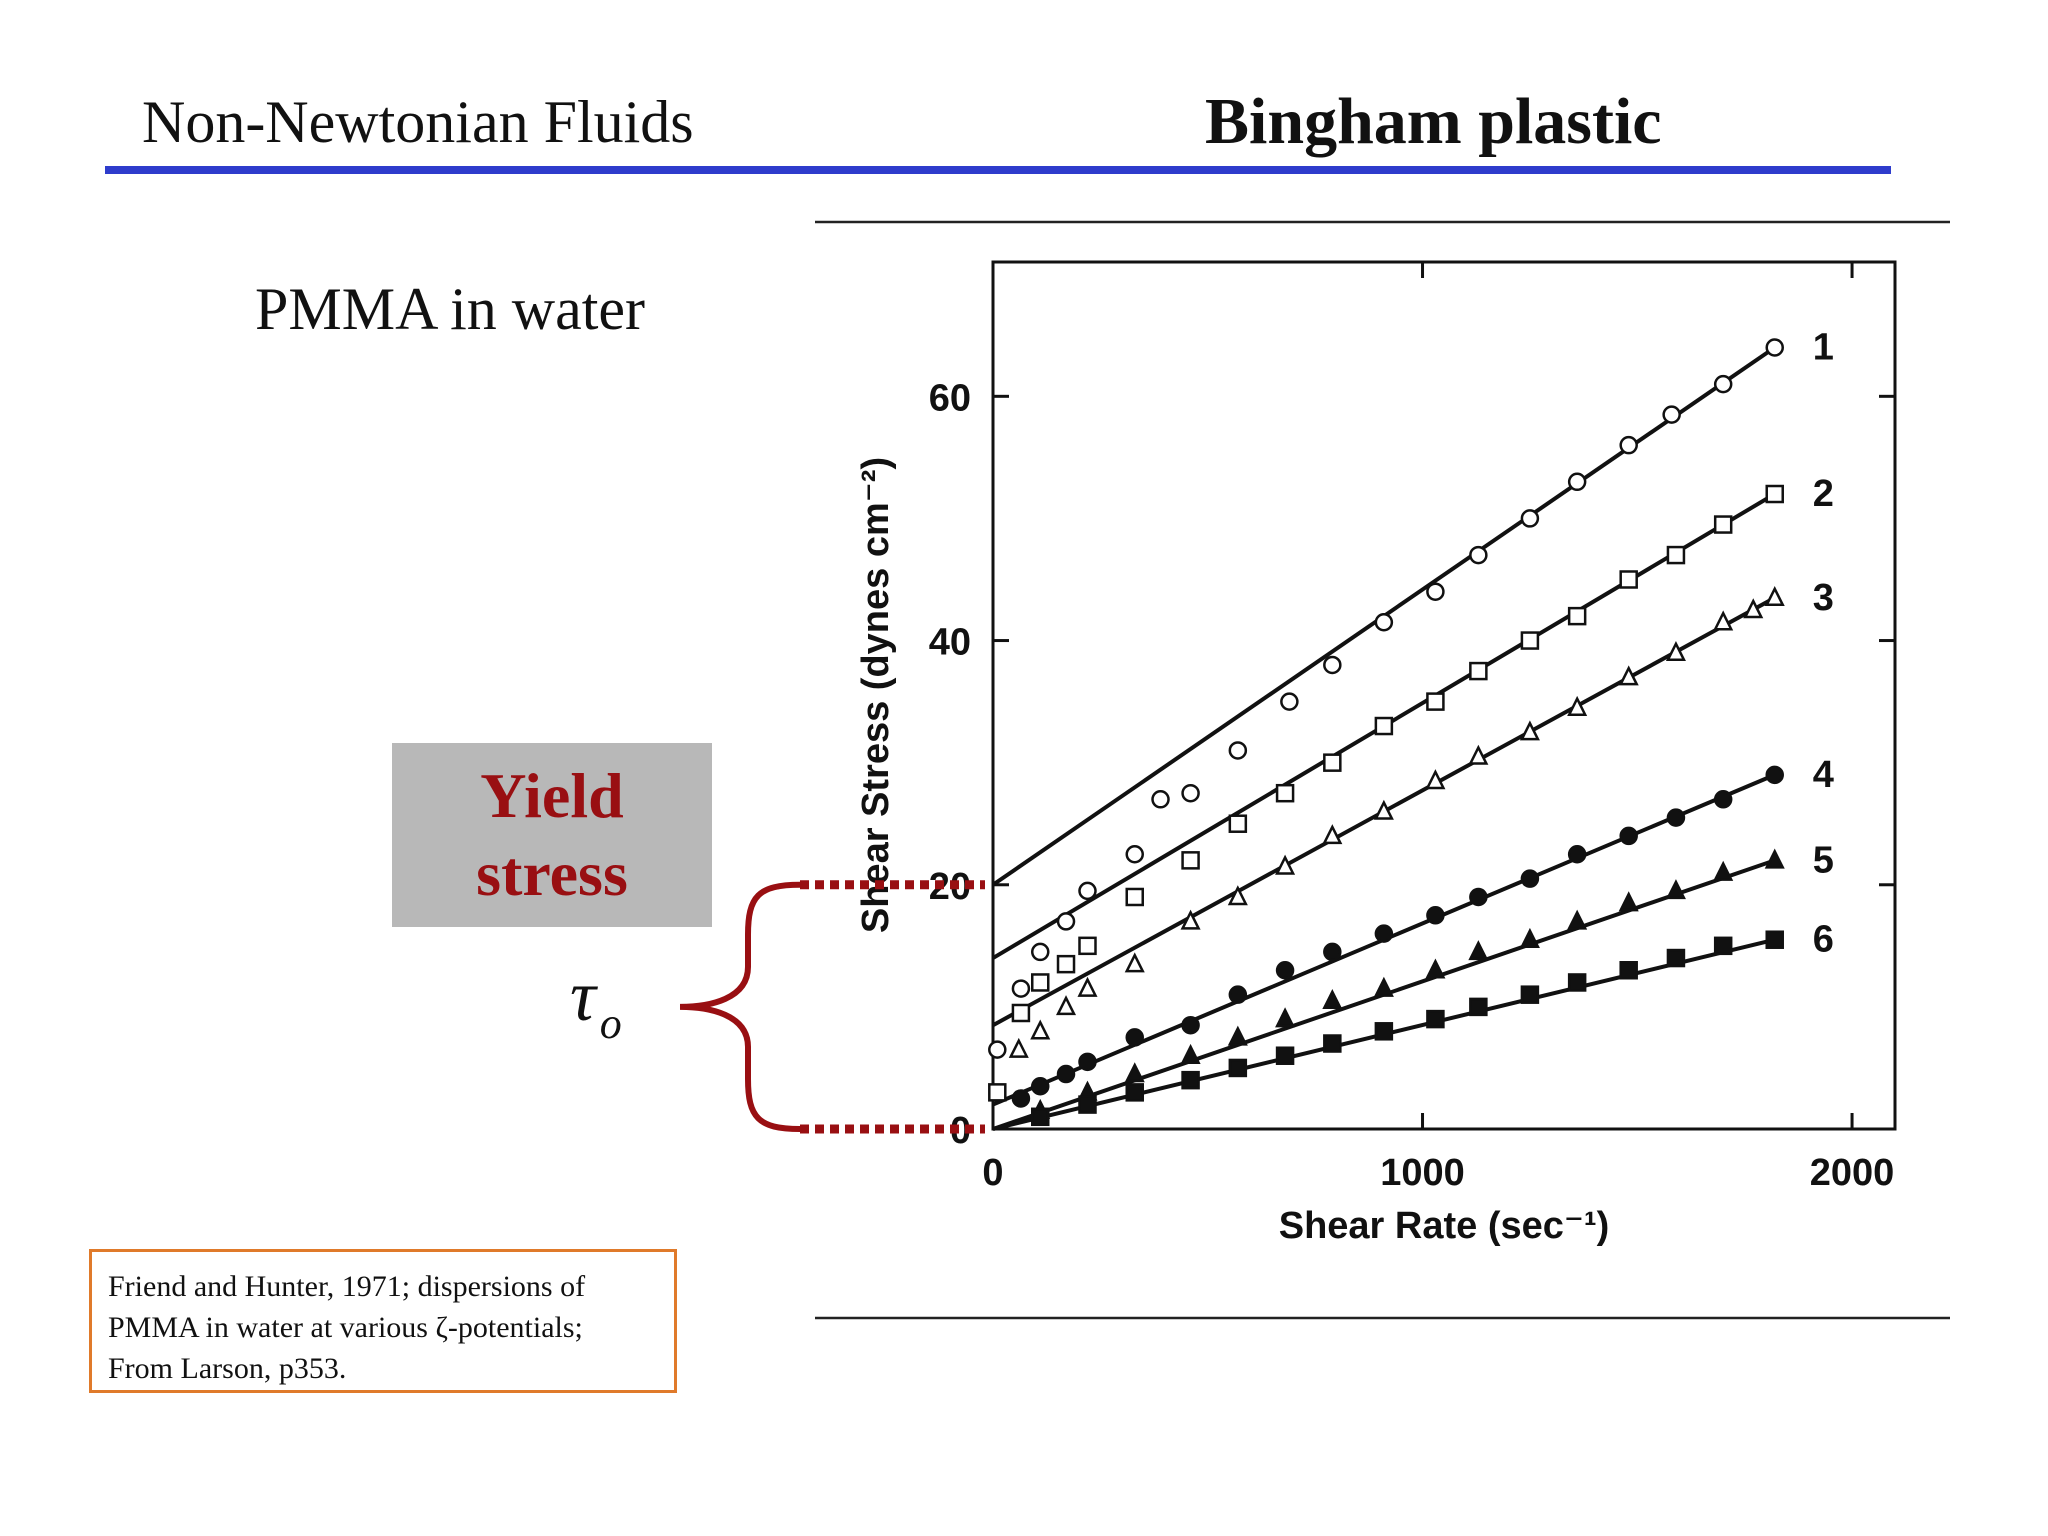  What do you see at coordinates (1433, 121) in the screenshot?
I see `slide-subtitle: Bingham plastic` at bounding box center [1433, 121].